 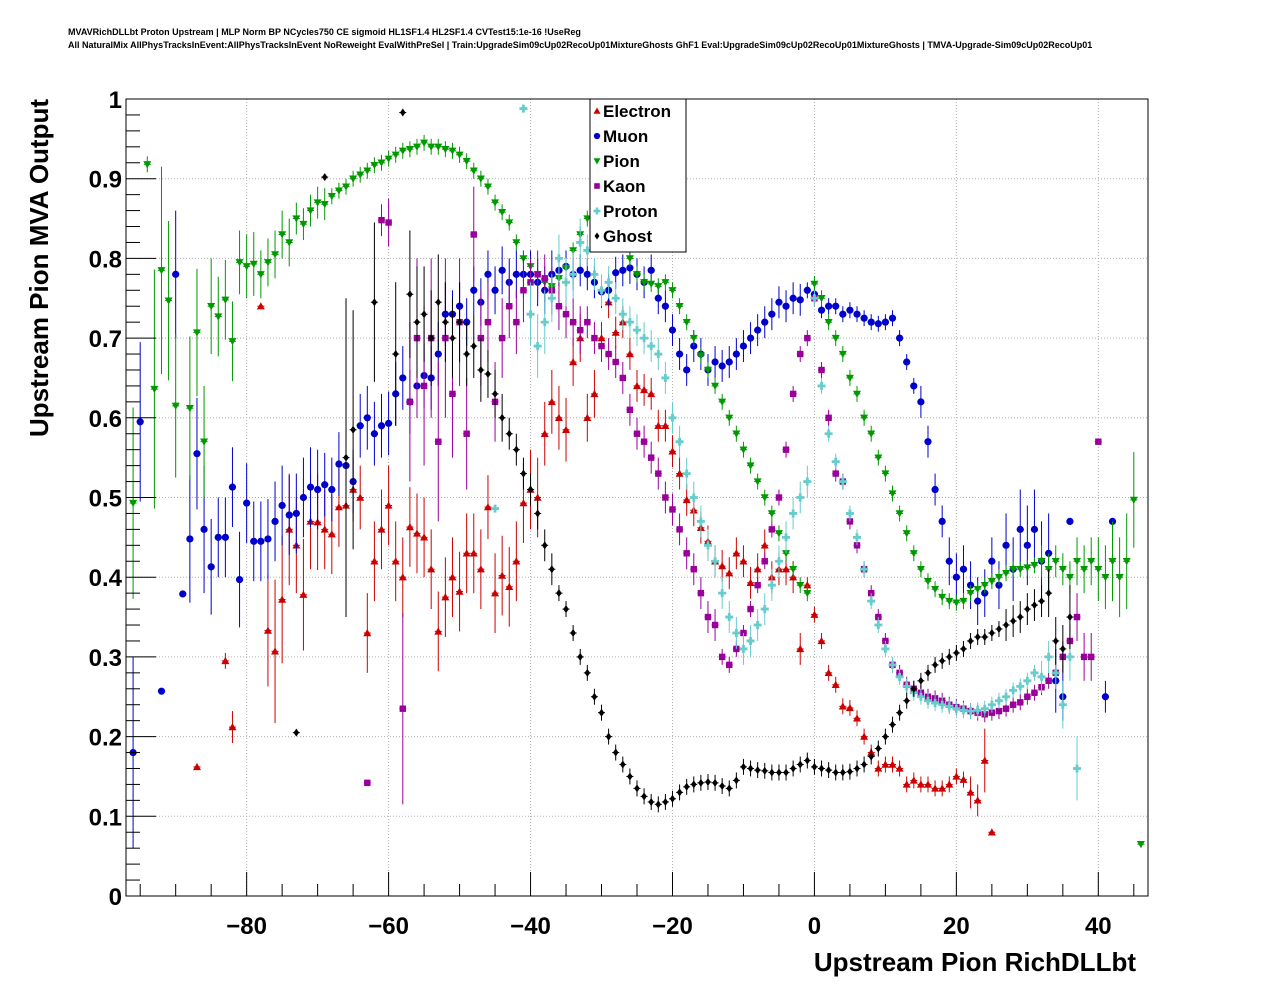 What do you see at coordinates (105, 738) in the screenshot?
I see `y-tick-label: 0.2` at bounding box center [105, 738].